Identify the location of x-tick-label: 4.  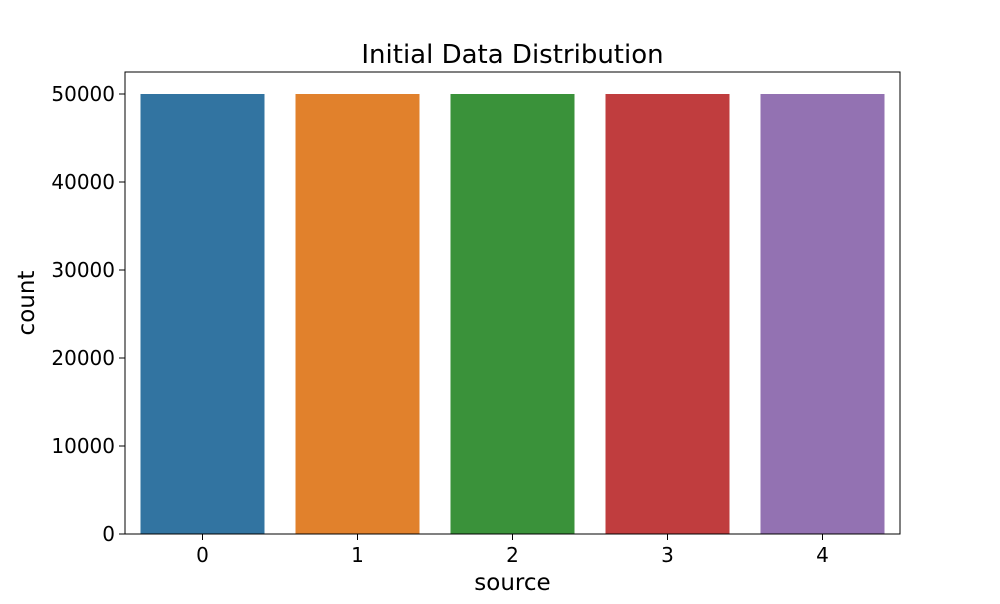
(822, 555).